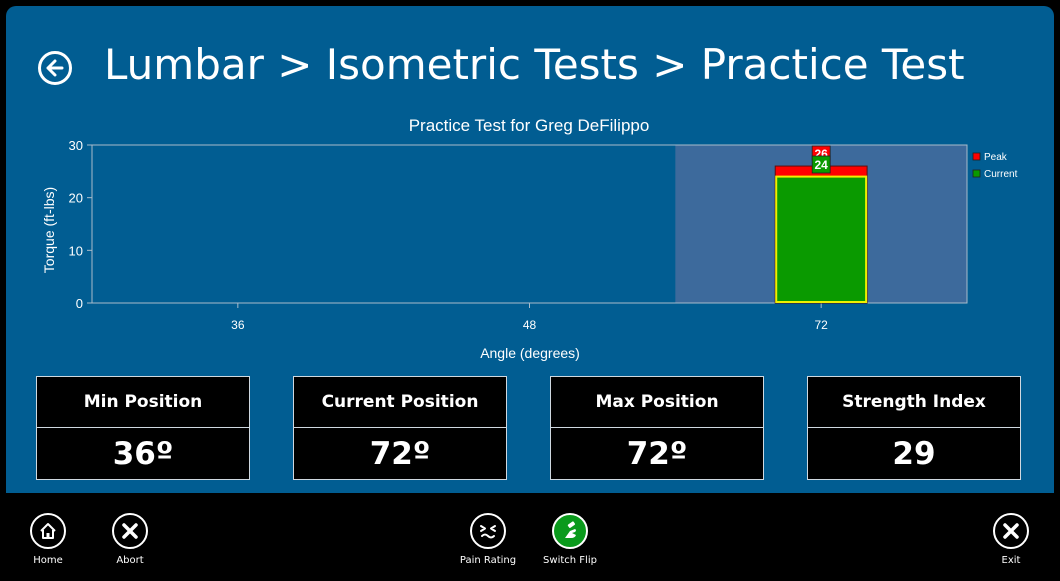  What do you see at coordinates (914, 402) in the screenshot?
I see `strength-index-label: Strength Index` at bounding box center [914, 402].